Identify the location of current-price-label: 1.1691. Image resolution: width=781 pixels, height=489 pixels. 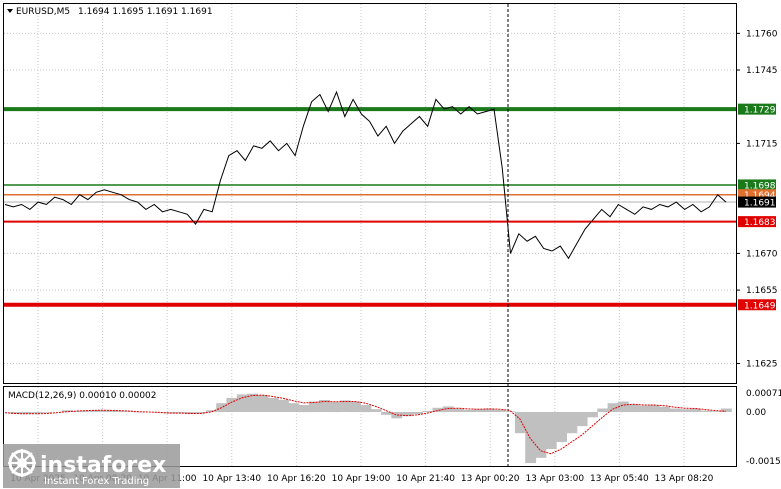
(760, 204).